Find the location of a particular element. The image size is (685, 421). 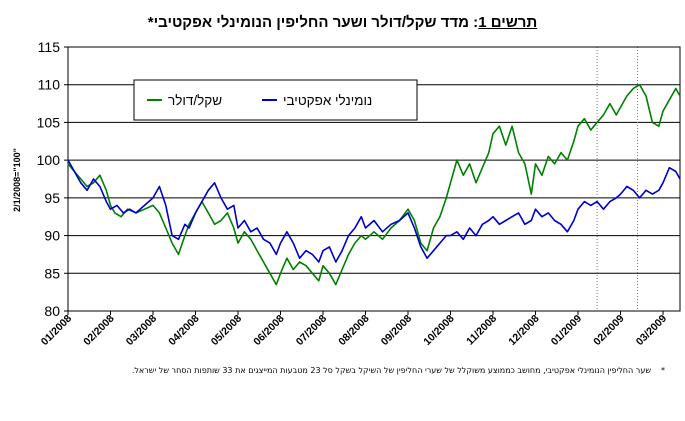

y-tick-label: 115 is located at coordinates (49, 47).